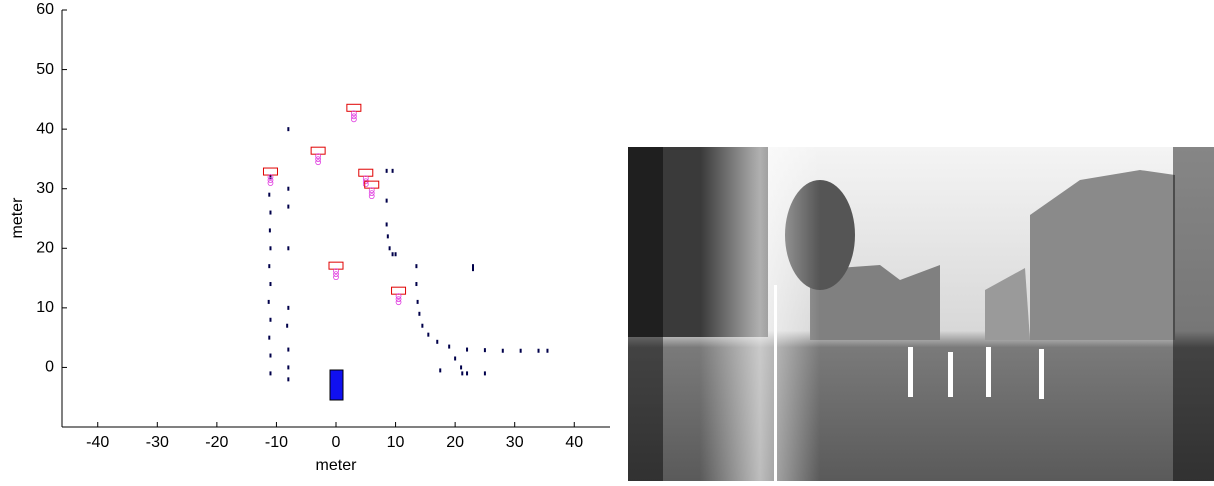  I want to click on y-tick-label: 0, so click(49, 367).